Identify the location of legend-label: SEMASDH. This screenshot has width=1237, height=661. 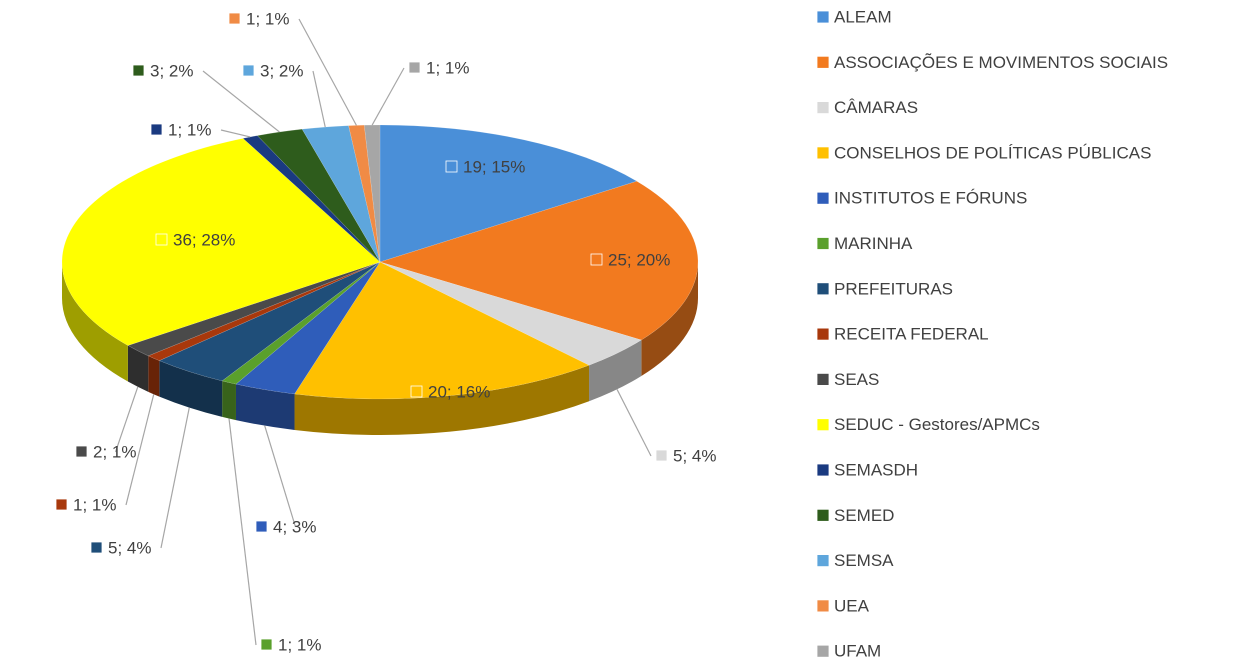
(876, 469).